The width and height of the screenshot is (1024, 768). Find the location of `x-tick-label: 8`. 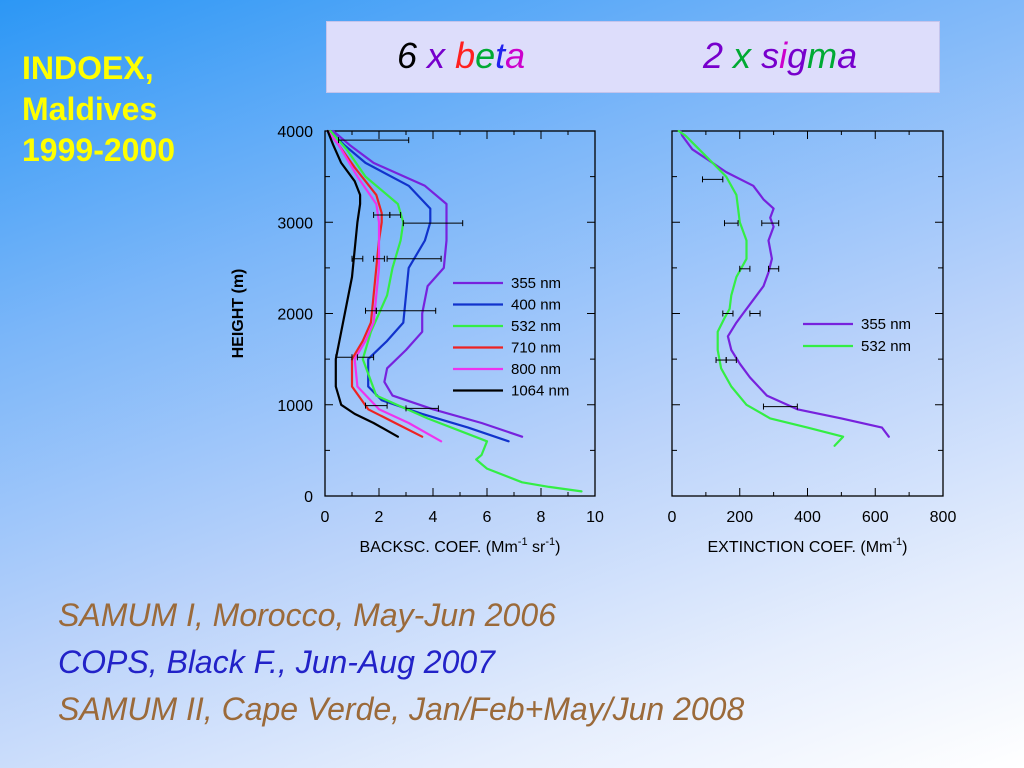

x-tick-label: 8 is located at coordinates (541, 517).